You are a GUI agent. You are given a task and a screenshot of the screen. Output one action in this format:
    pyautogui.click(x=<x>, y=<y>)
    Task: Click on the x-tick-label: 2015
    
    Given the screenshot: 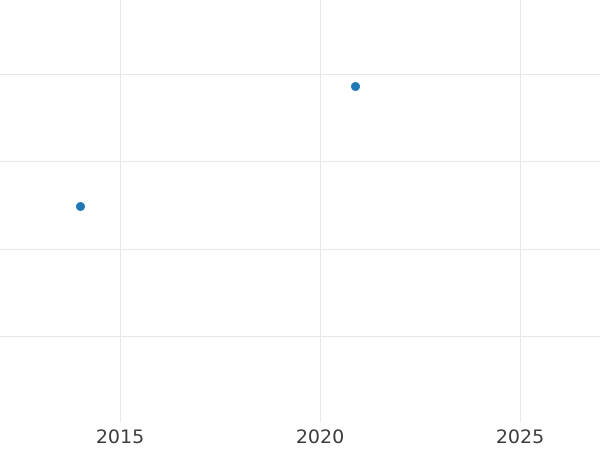 What is the action you would take?
    pyautogui.click(x=120, y=437)
    